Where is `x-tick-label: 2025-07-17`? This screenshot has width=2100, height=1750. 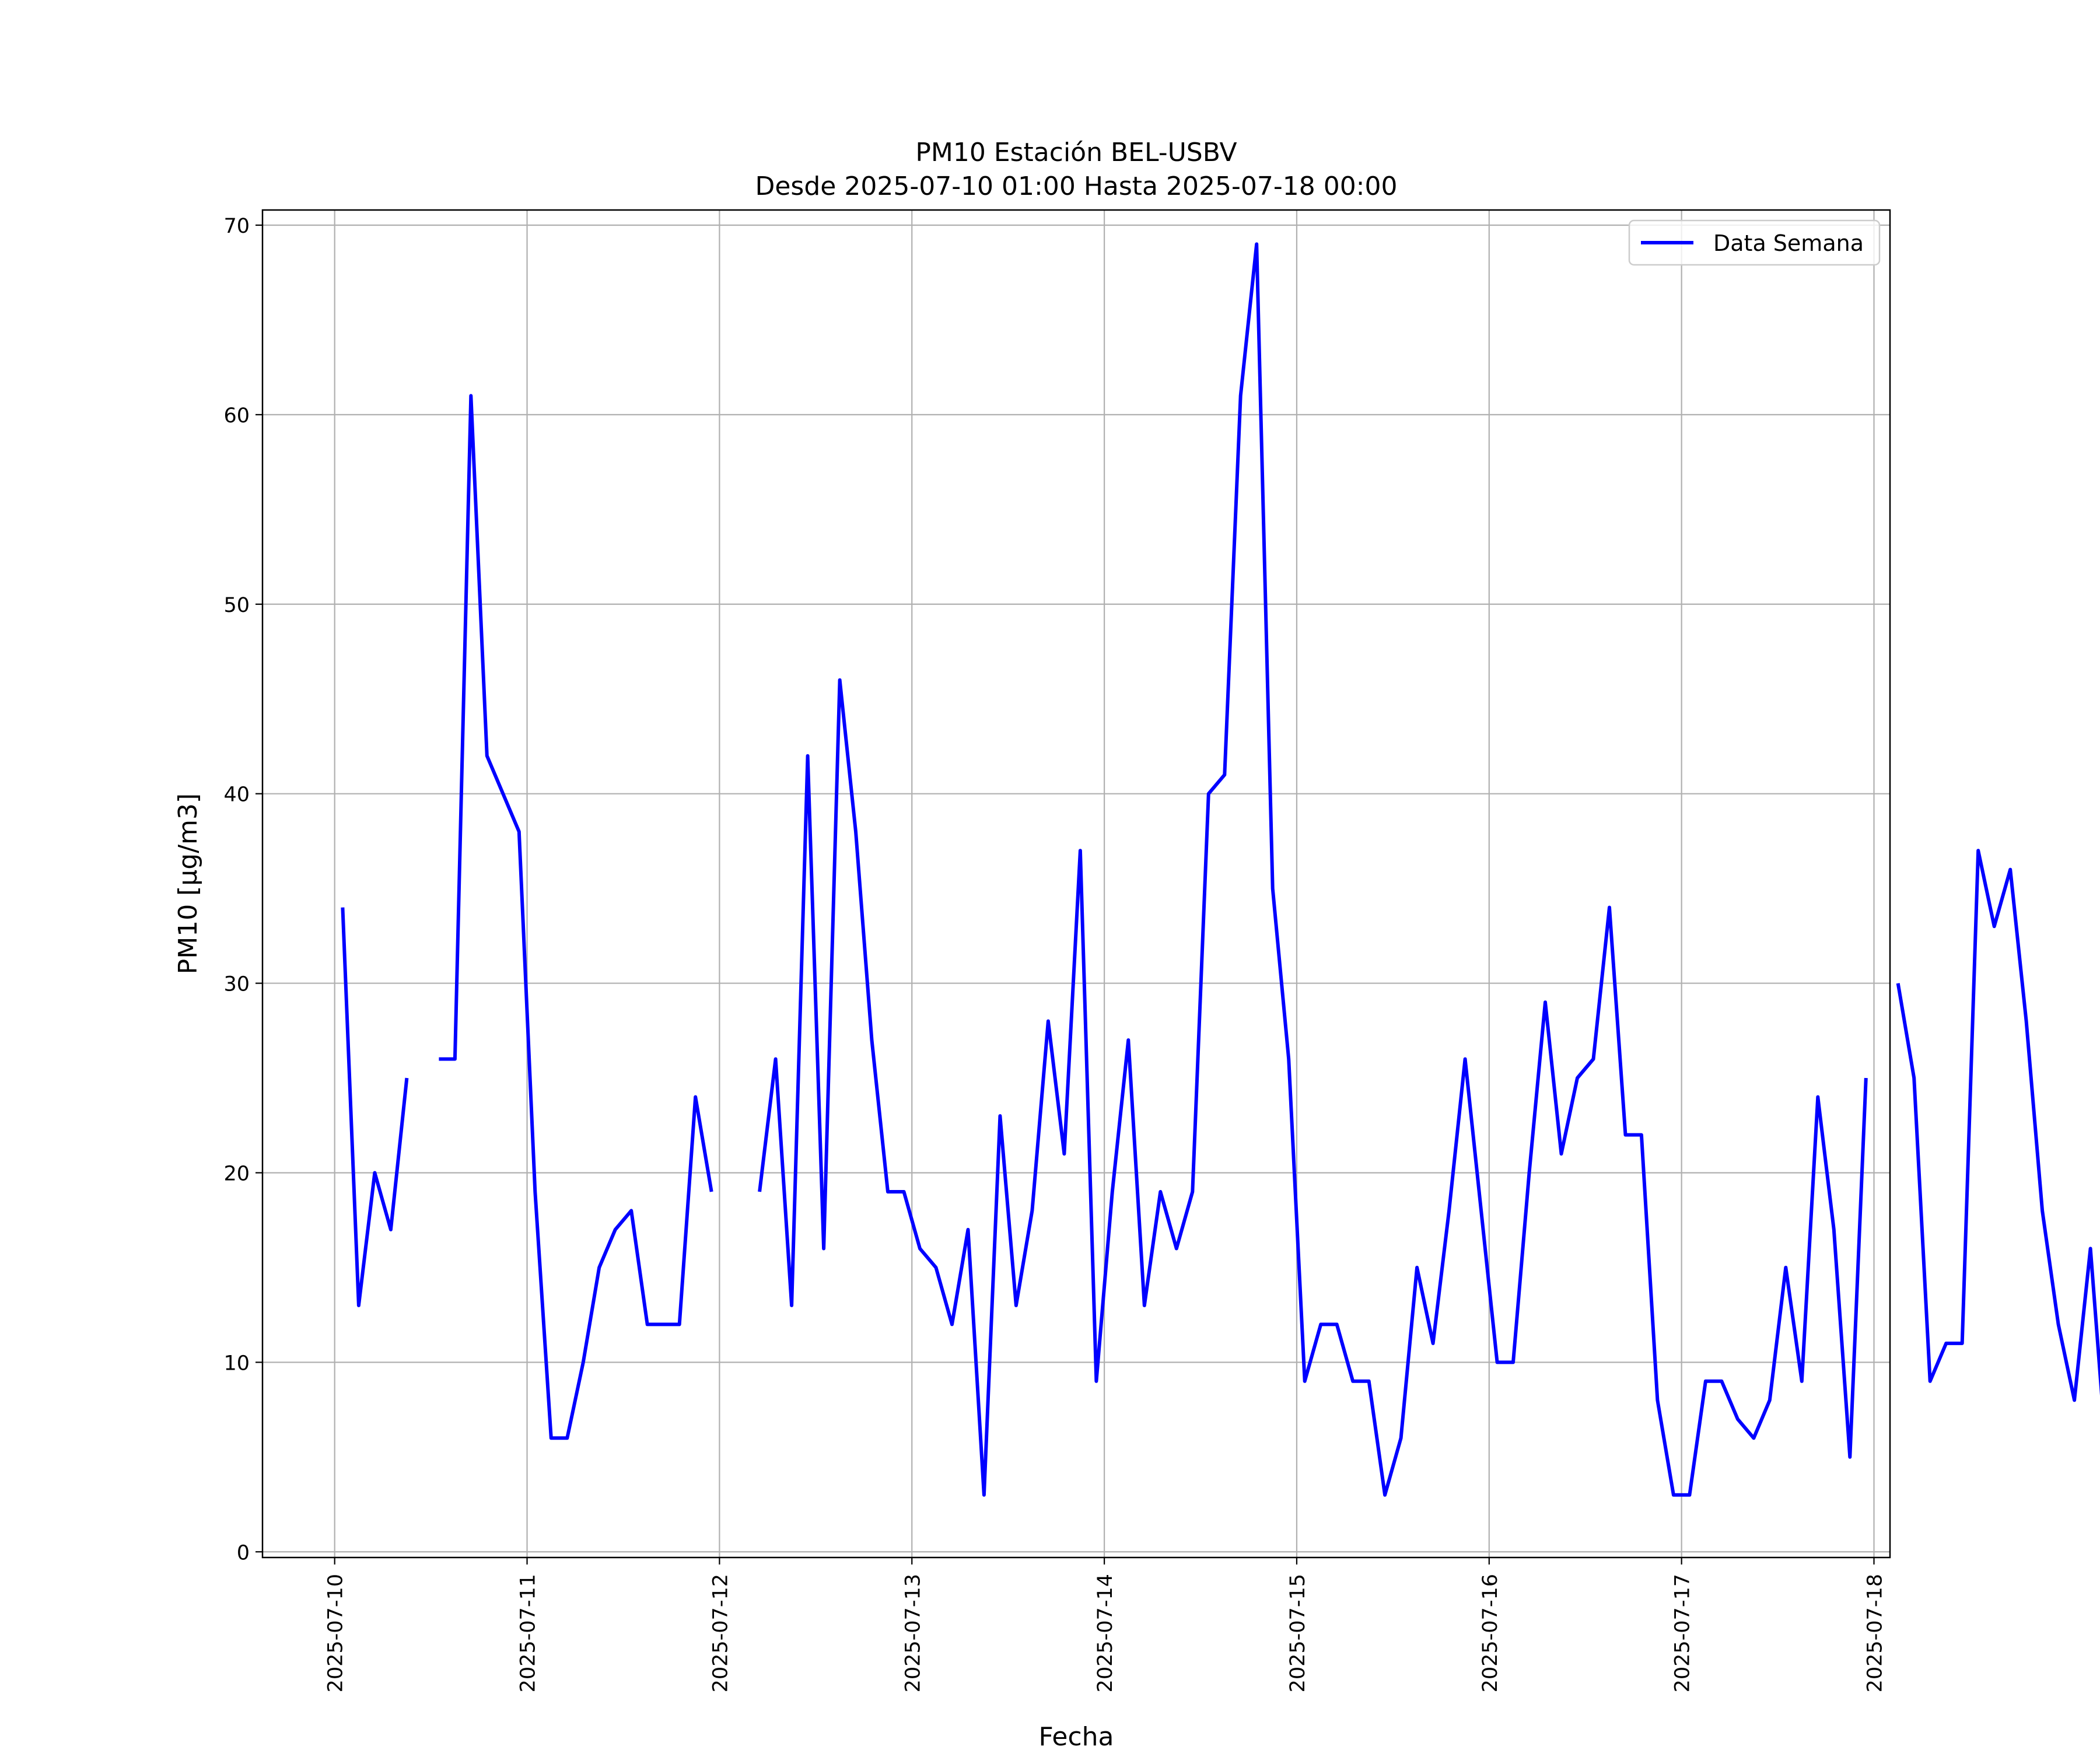
x-tick-label: 2025-07-17 is located at coordinates (1683, 1633).